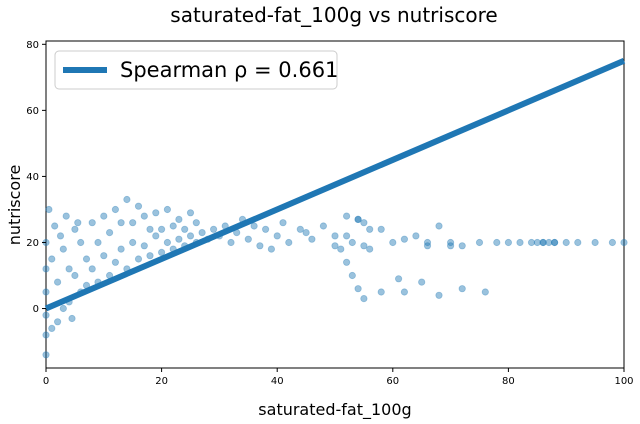  Describe the element at coordinates (229, 70) in the screenshot. I see `legend-label: Spearman ρ = 0.661` at that location.